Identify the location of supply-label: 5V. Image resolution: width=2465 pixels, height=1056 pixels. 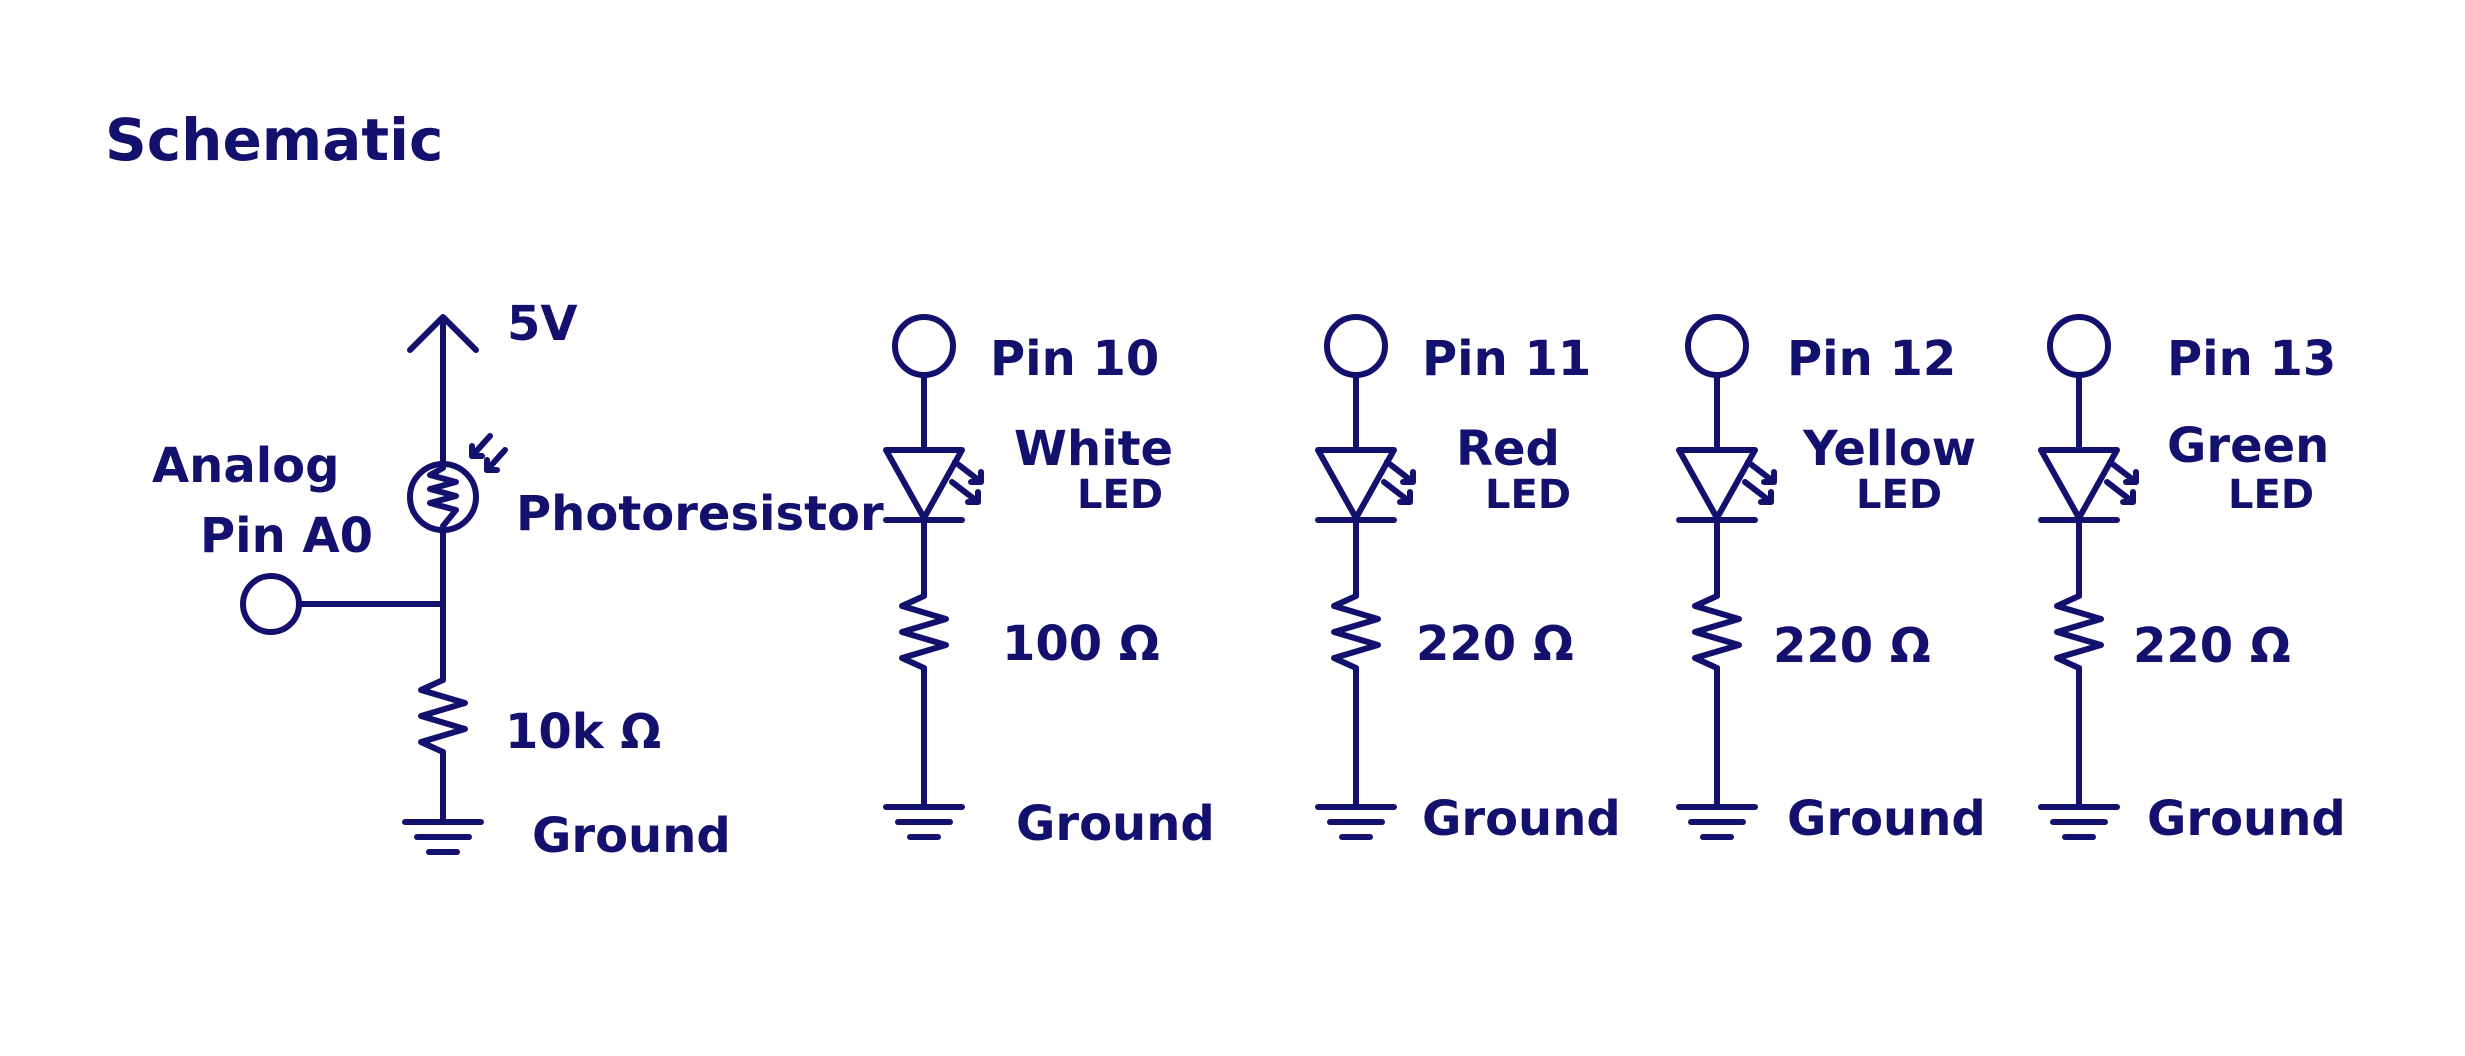
(542, 324).